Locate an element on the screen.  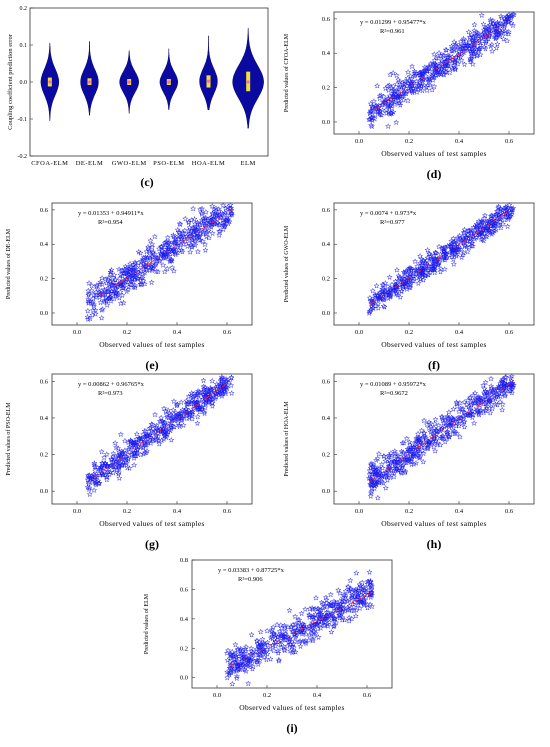
x-tick-label: 0.2 is located at coordinates (409, 141).